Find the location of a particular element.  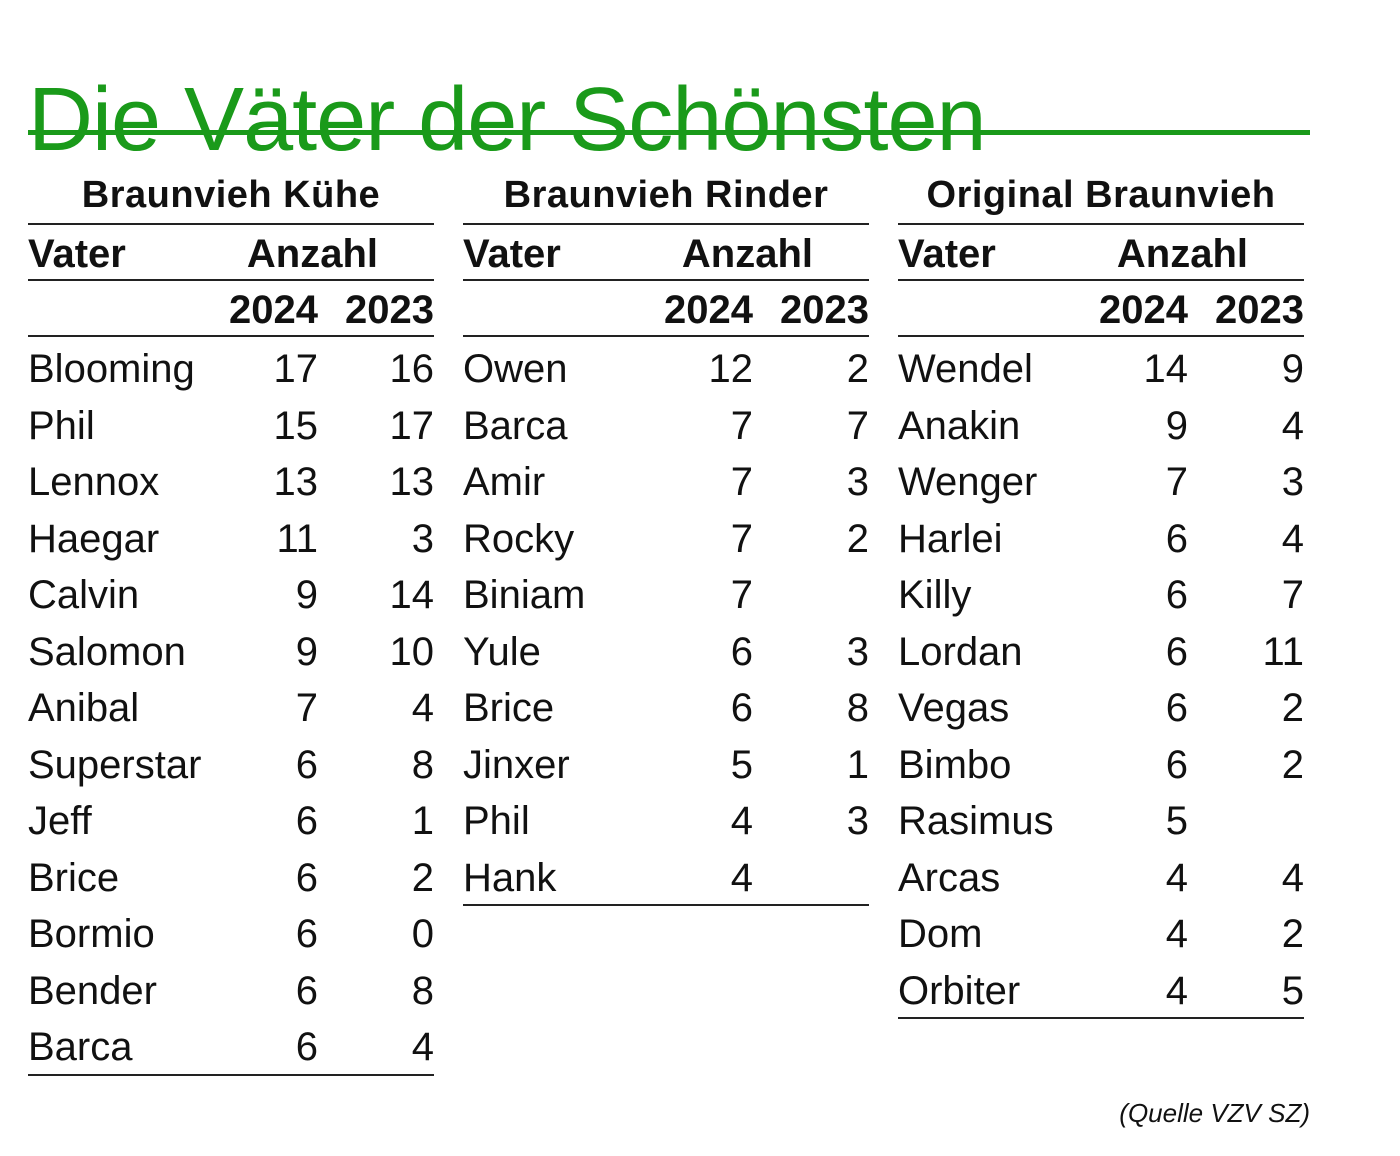

table-row: Lennox 13 13 is located at coordinates (231, 480).